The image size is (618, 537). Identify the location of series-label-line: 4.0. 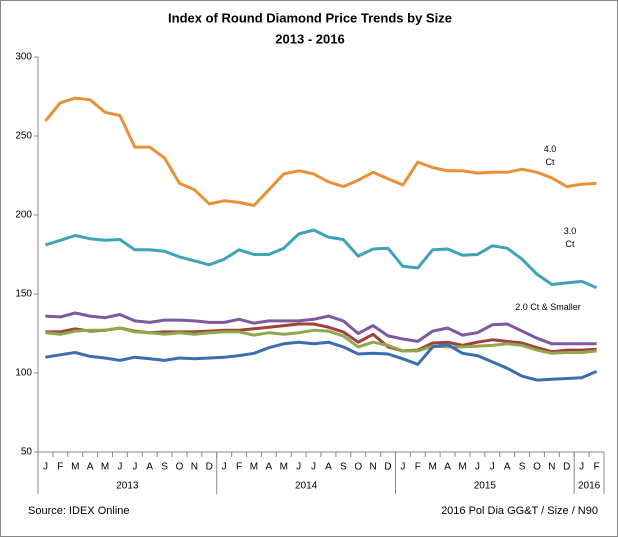
(550, 149).